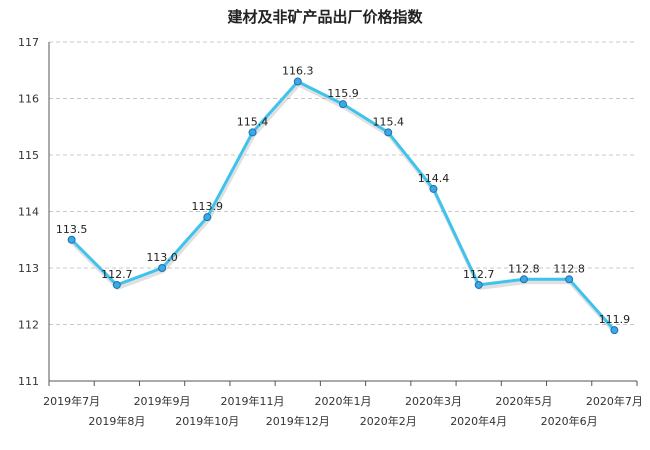  What do you see at coordinates (28, 325) in the screenshot?
I see `y-tick-label: 112` at bounding box center [28, 325].